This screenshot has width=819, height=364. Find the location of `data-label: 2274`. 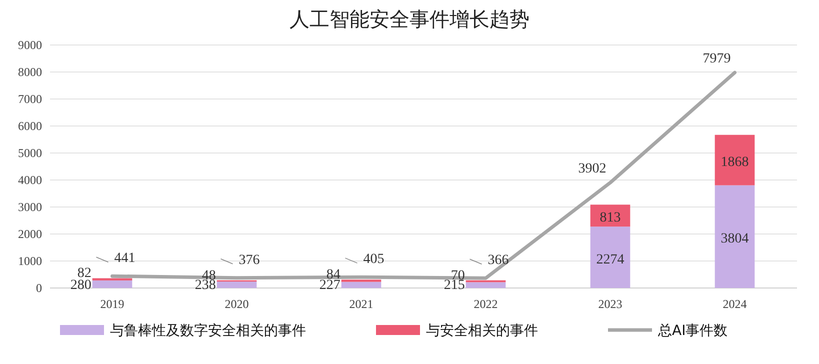

data-label: 2274 is located at coordinates (610, 260).